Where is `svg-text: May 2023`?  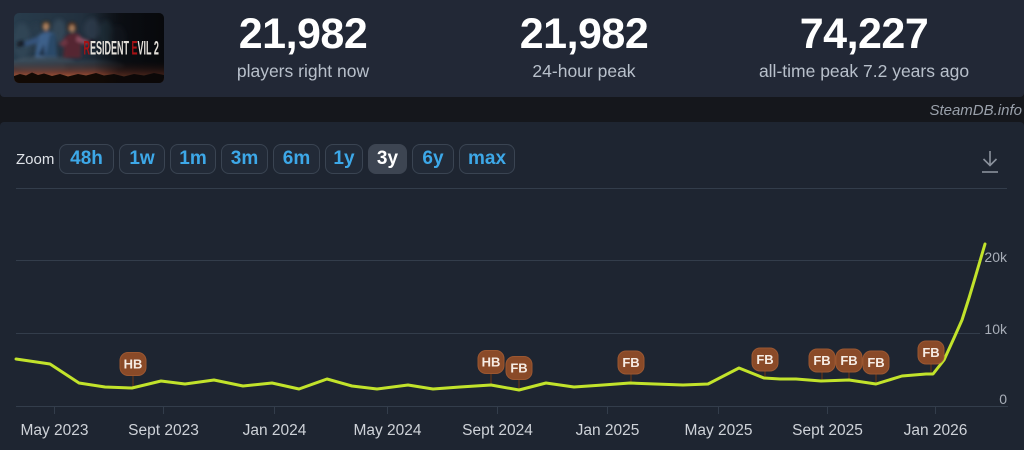
svg-text: May 2023 is located at coordinates (54, 430).